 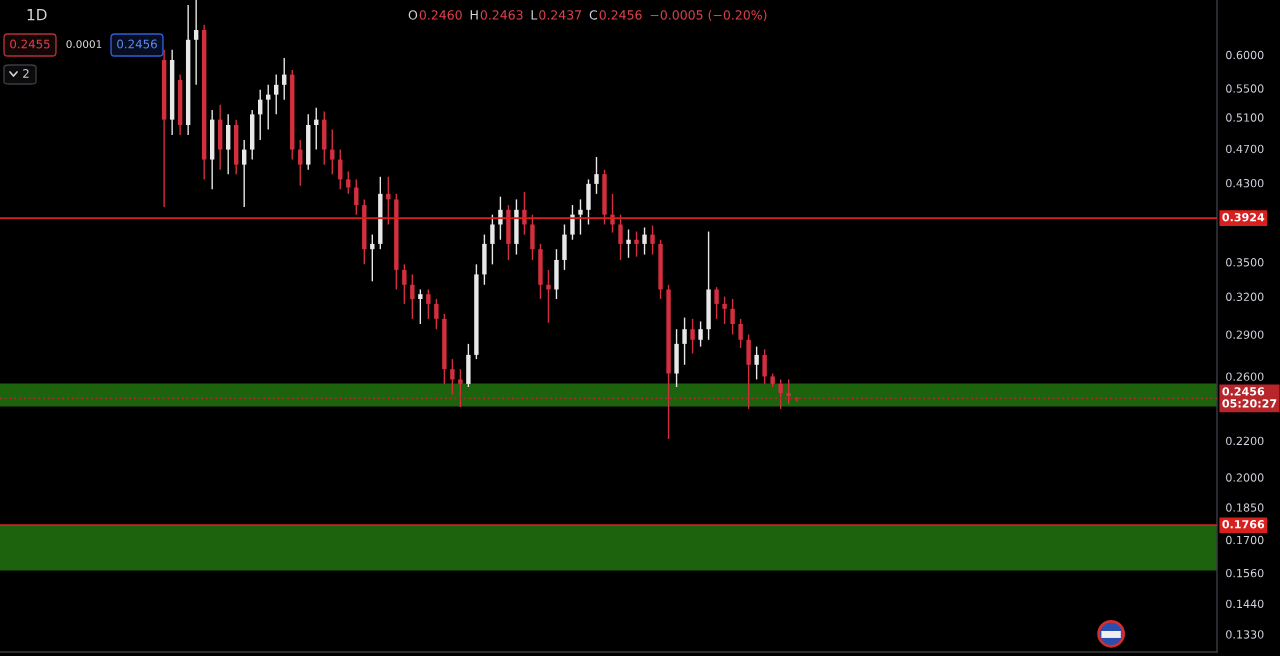 I want to click on y-tick-label: 0.2200, so click(x=1245, y=441).